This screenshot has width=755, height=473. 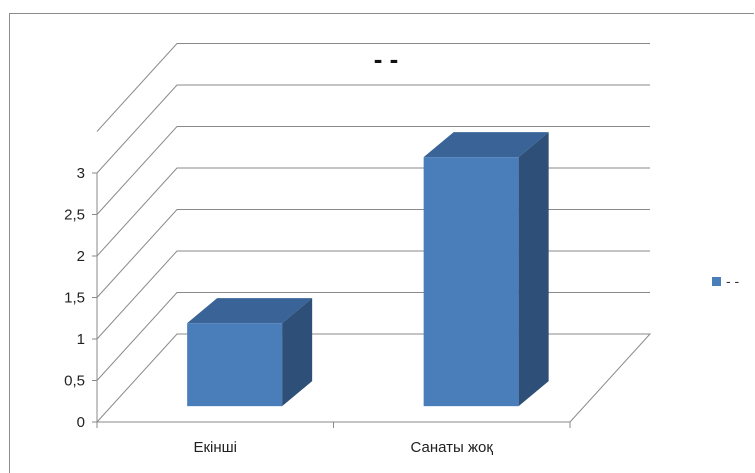 I want to click on y-axis: 0 0,5 1 1,5 2 2,5 3, so click(x=81, y=298).